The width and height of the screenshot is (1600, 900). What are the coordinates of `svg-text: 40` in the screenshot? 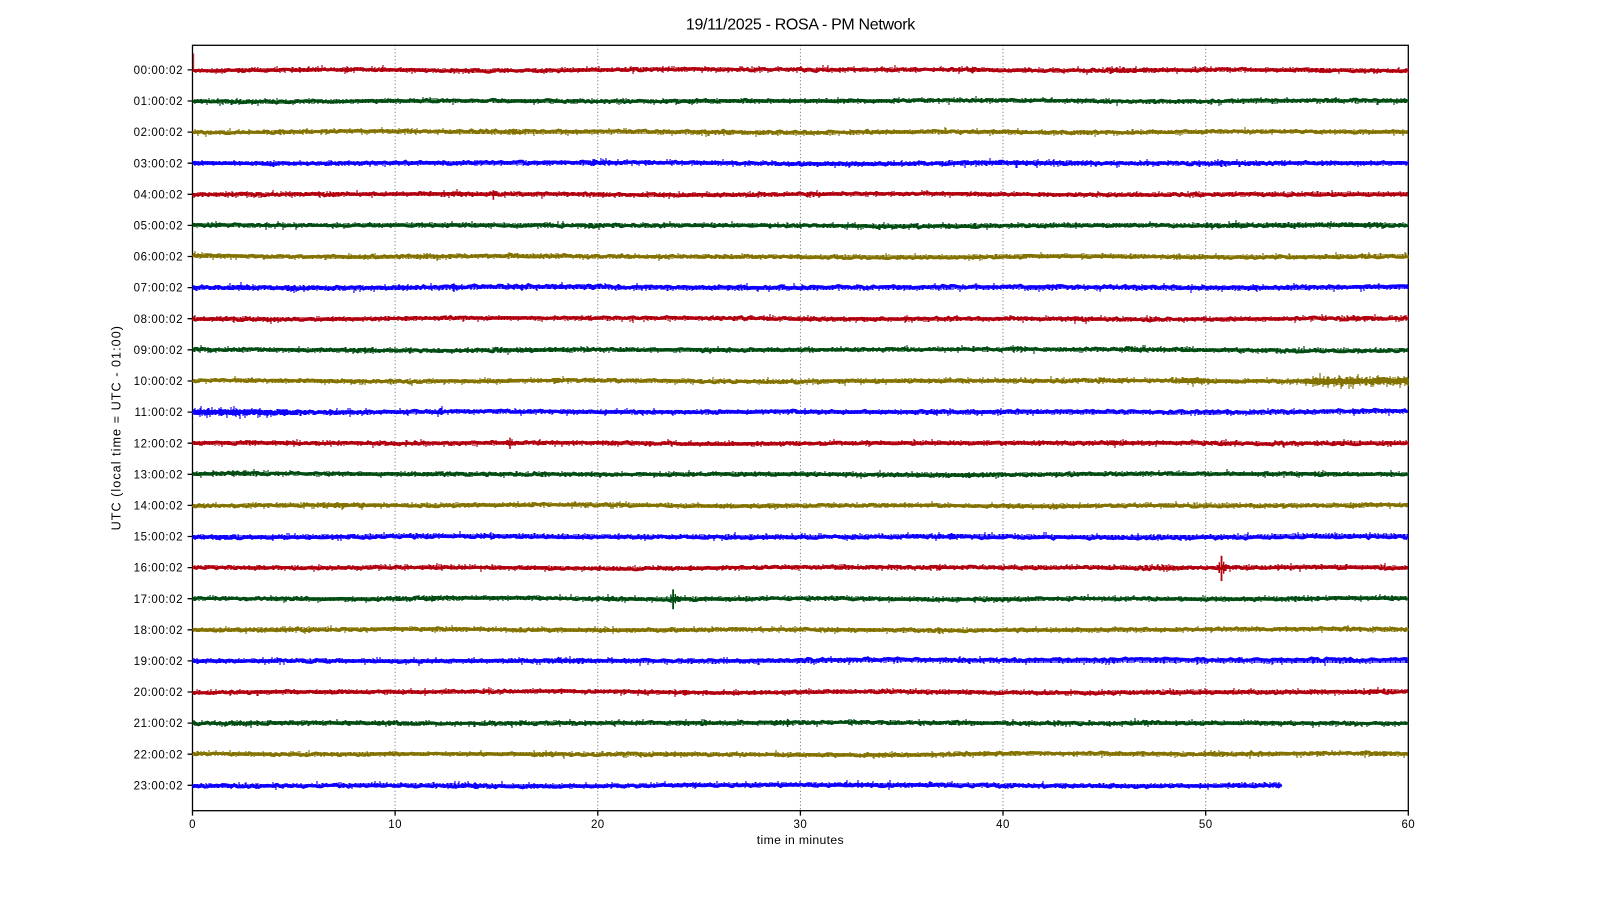 It's located at (1003, 825).